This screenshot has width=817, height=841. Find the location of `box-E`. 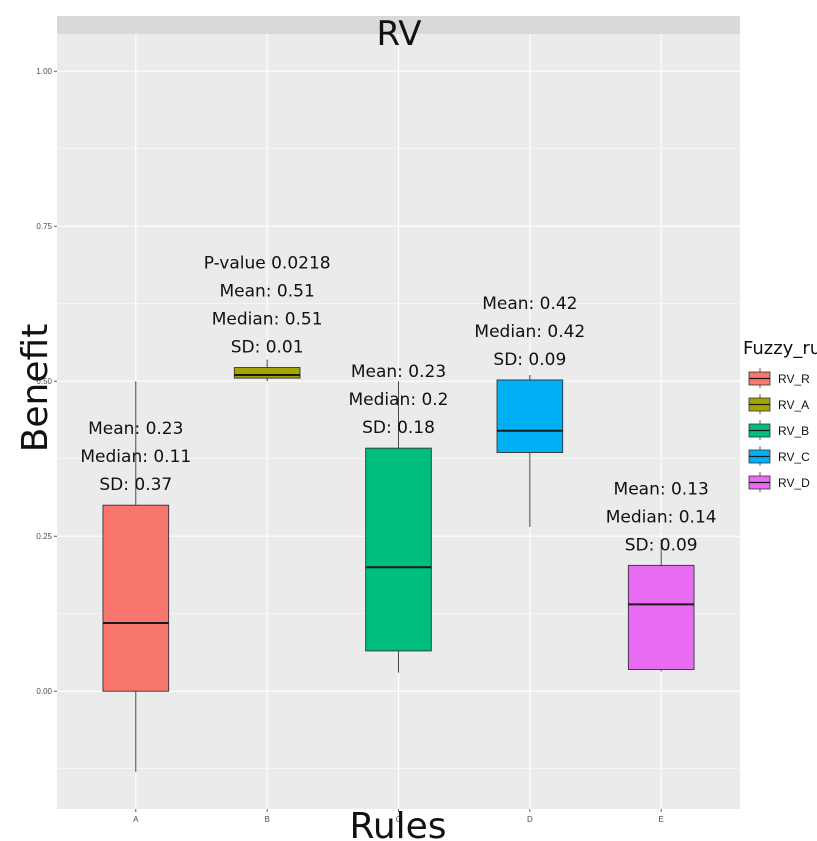

box-E is located at coordinates (661, 605).